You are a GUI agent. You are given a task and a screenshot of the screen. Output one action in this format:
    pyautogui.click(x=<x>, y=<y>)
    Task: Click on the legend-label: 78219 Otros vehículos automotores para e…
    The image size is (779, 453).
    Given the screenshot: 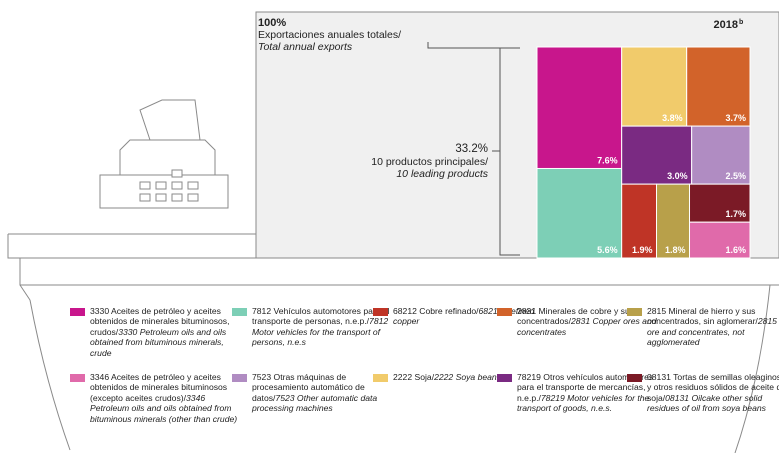 What is the action you would take?
    pyautogui.click(x=585, y=387)
    